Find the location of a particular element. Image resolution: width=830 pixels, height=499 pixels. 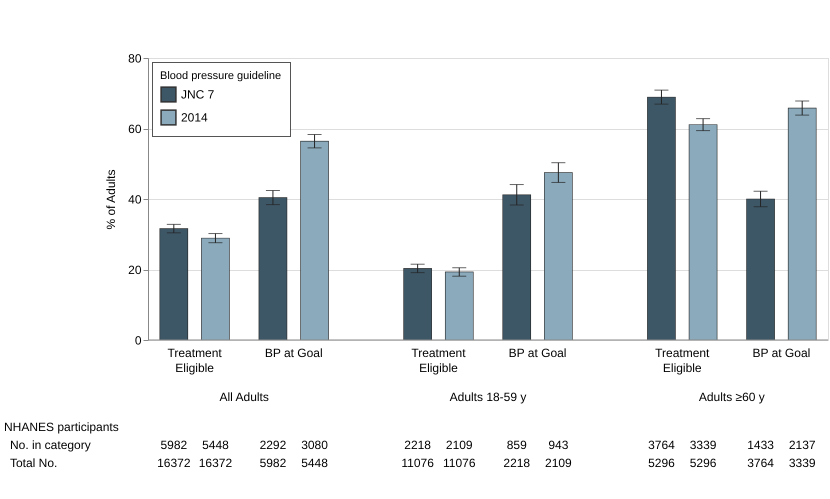

legend-title: Blood pressure guideline is located at coordinates (221, 76).